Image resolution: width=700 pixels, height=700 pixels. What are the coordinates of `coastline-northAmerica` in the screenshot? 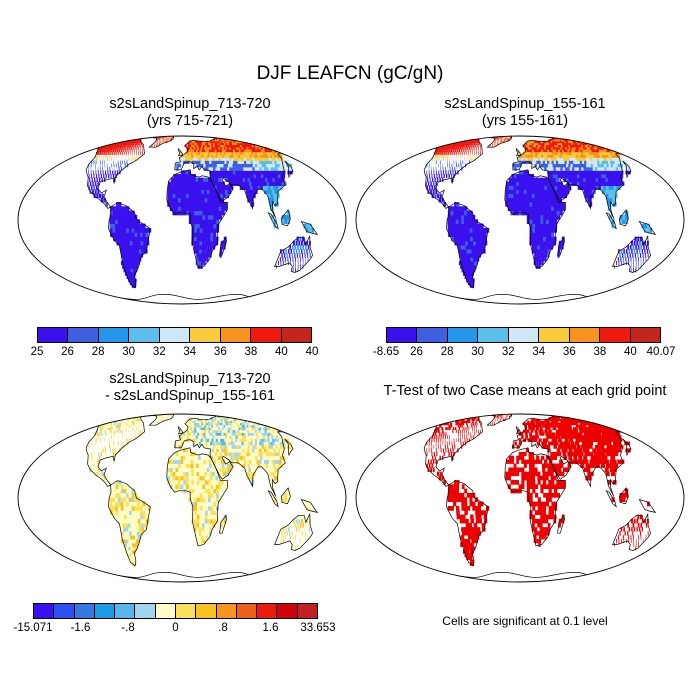 It's located at (451, 173).